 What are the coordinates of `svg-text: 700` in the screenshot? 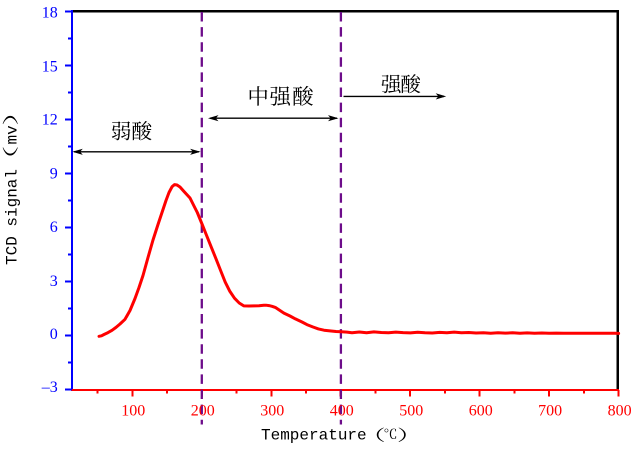 It's located at (550, 411).